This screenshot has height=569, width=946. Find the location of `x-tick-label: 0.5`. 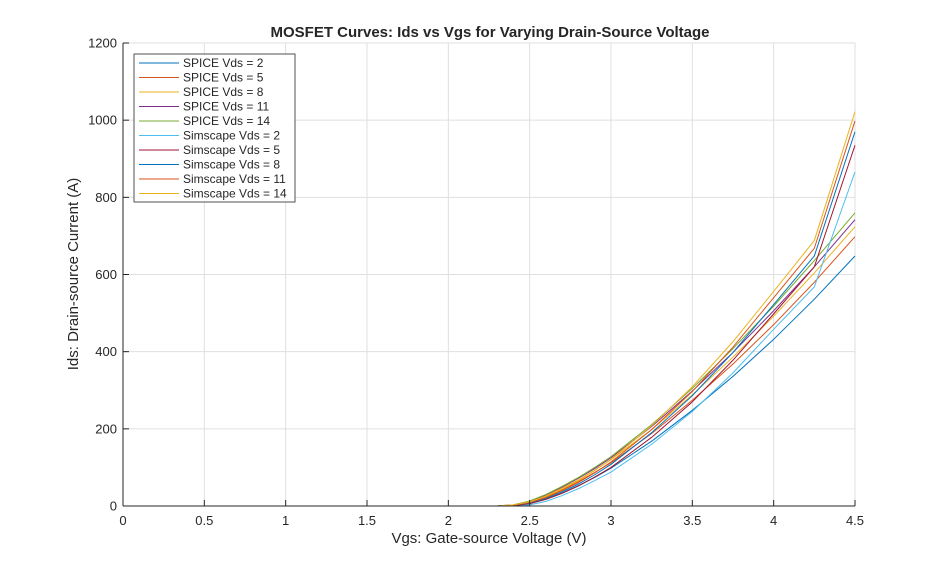

x-tick-label: 0.5 is located at coordinates (204, 520).